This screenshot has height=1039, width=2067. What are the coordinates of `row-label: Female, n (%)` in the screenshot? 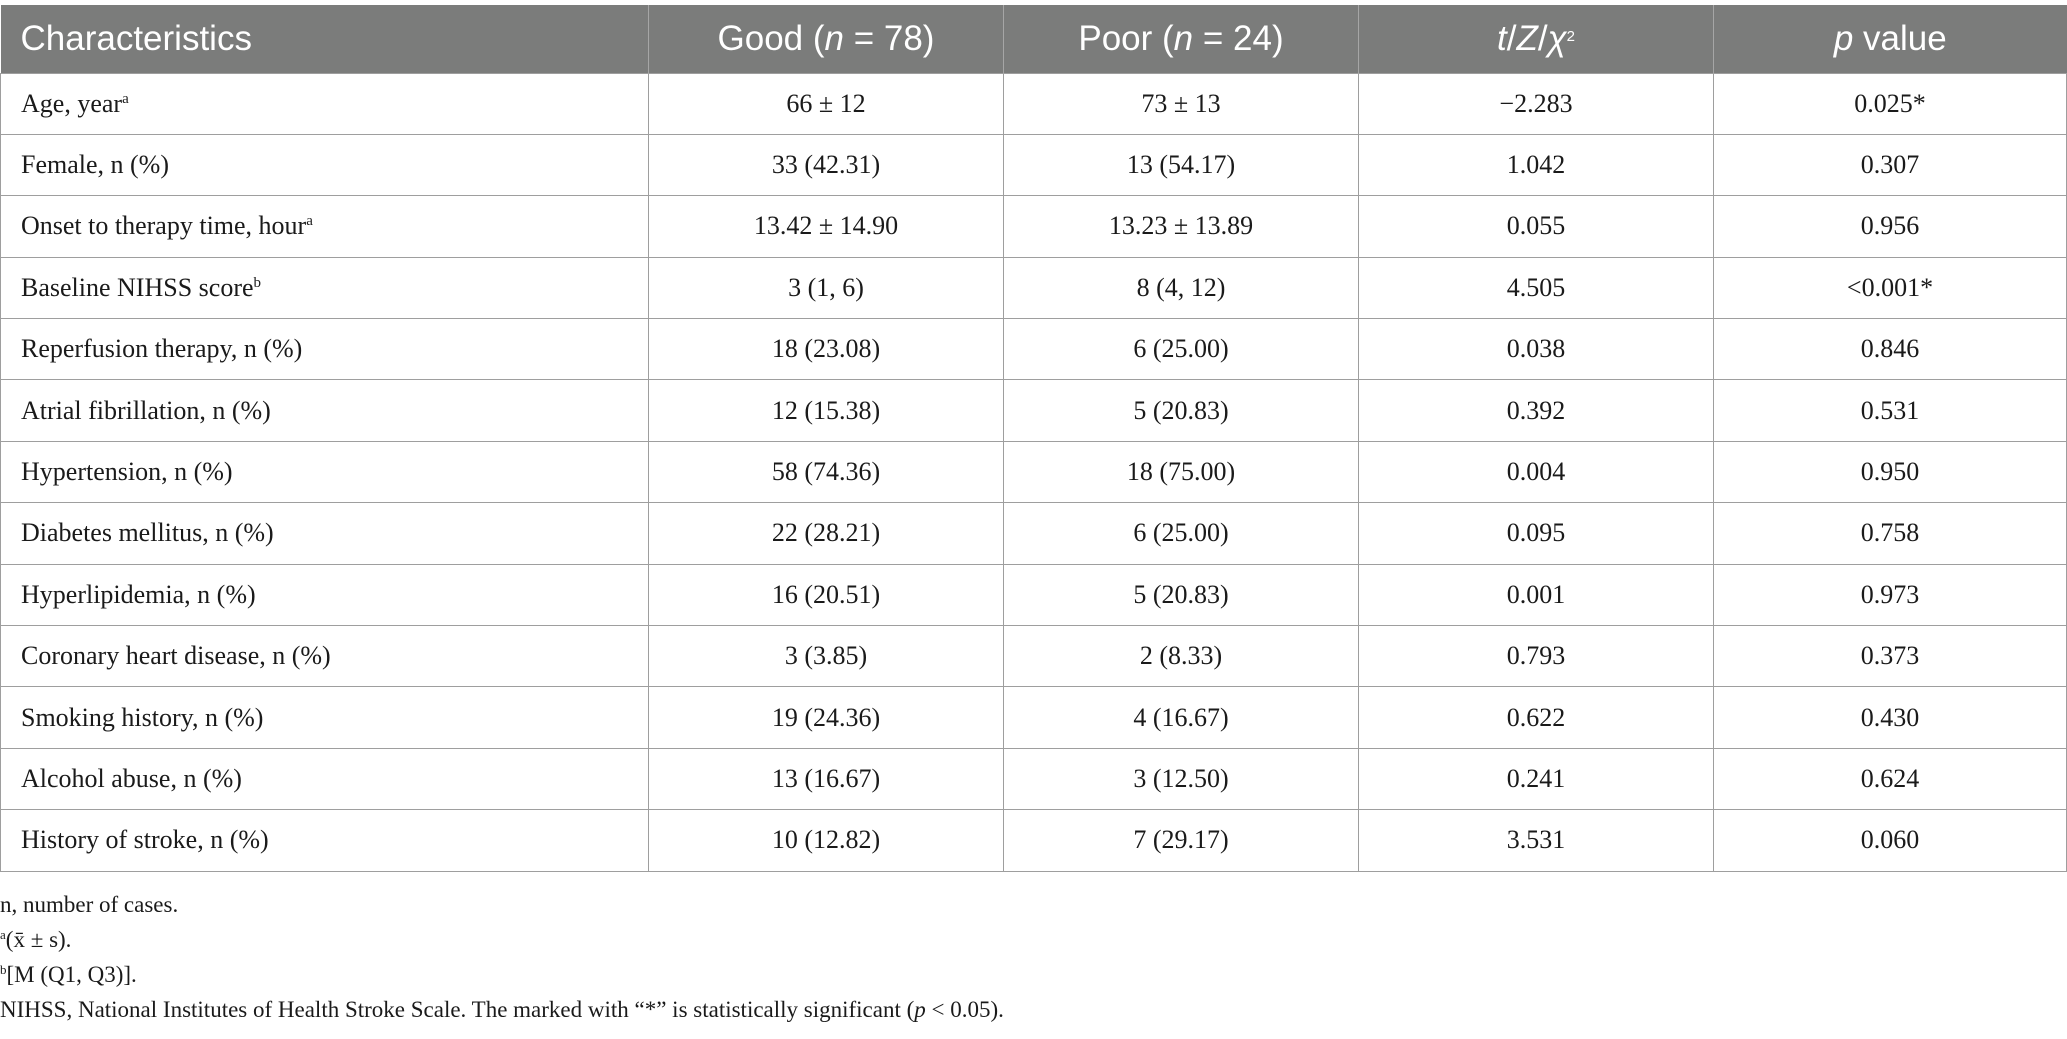 It's located at (324, 165).